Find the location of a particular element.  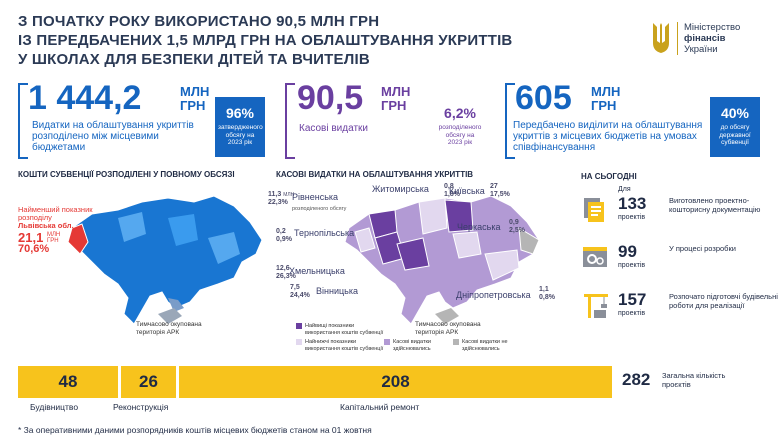

card-percent-box: 40% до обсягу державної субвенції is located at coordinates (735, 127).